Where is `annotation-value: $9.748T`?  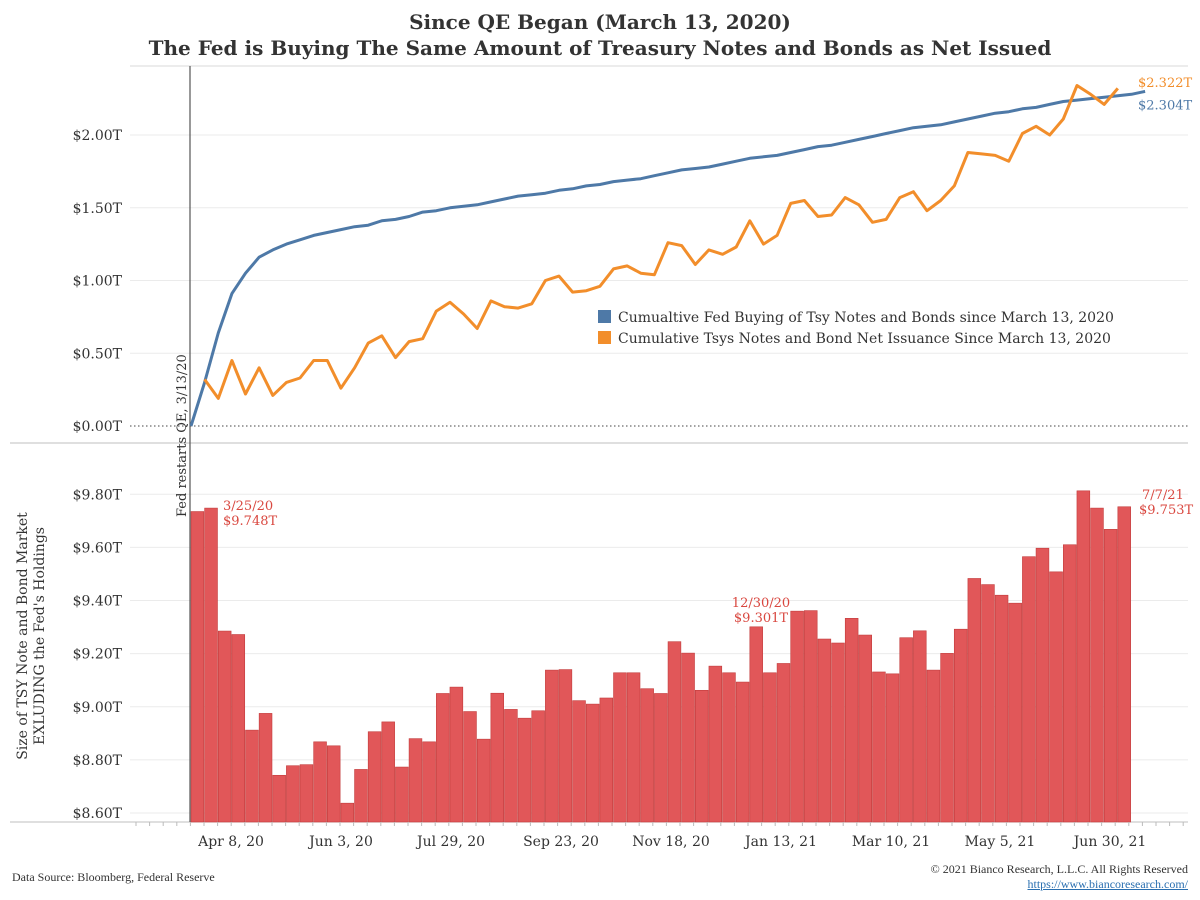
annotation-value: $9.748T is located at coordinates (250, 521).